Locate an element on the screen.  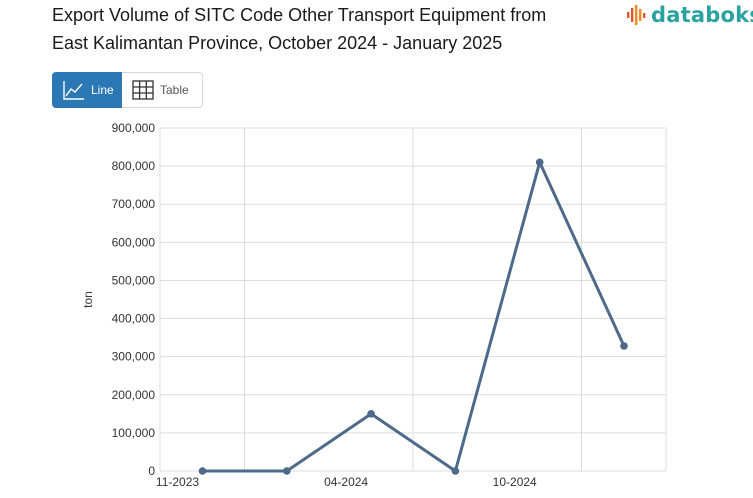
bar-pulse-icon is located at coordinates (636, 15).